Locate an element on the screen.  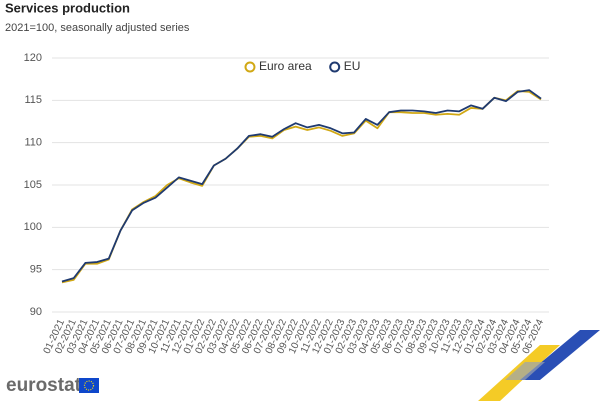
y-tick-label: 120 is located at coordinates (33, 58).